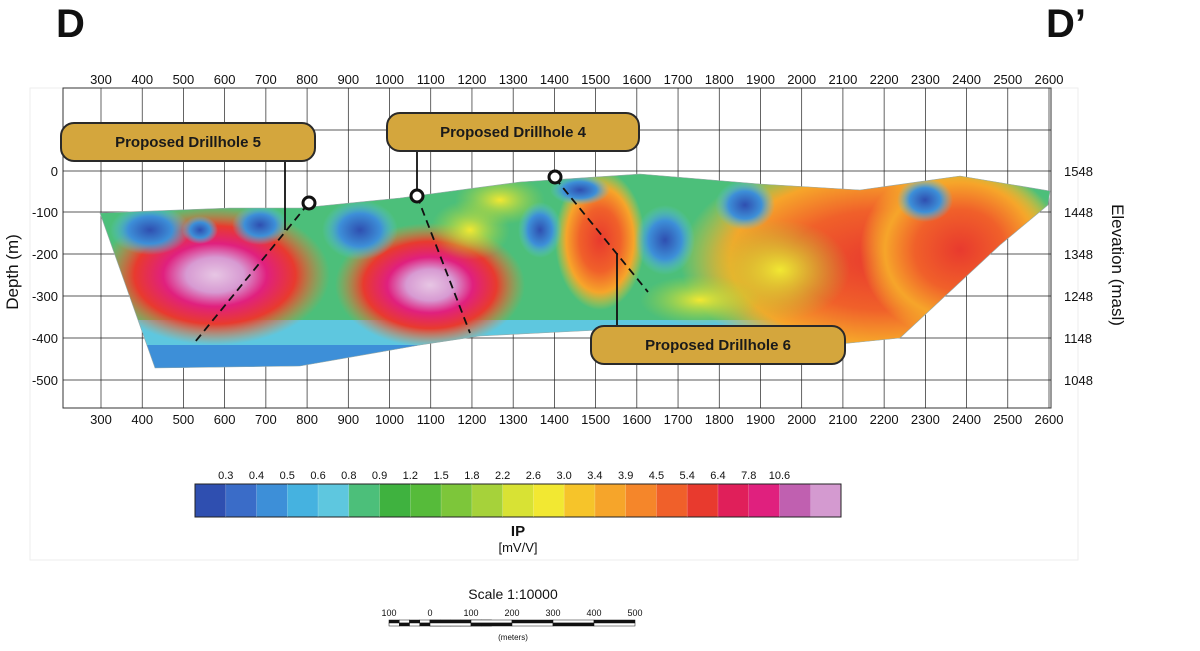 This screenshot has width=1200, height=651. What do you see at coordinates (101, 79) in the screenshot?
I see `x-tick-label-top: 300` at bounding box center [101, 79].